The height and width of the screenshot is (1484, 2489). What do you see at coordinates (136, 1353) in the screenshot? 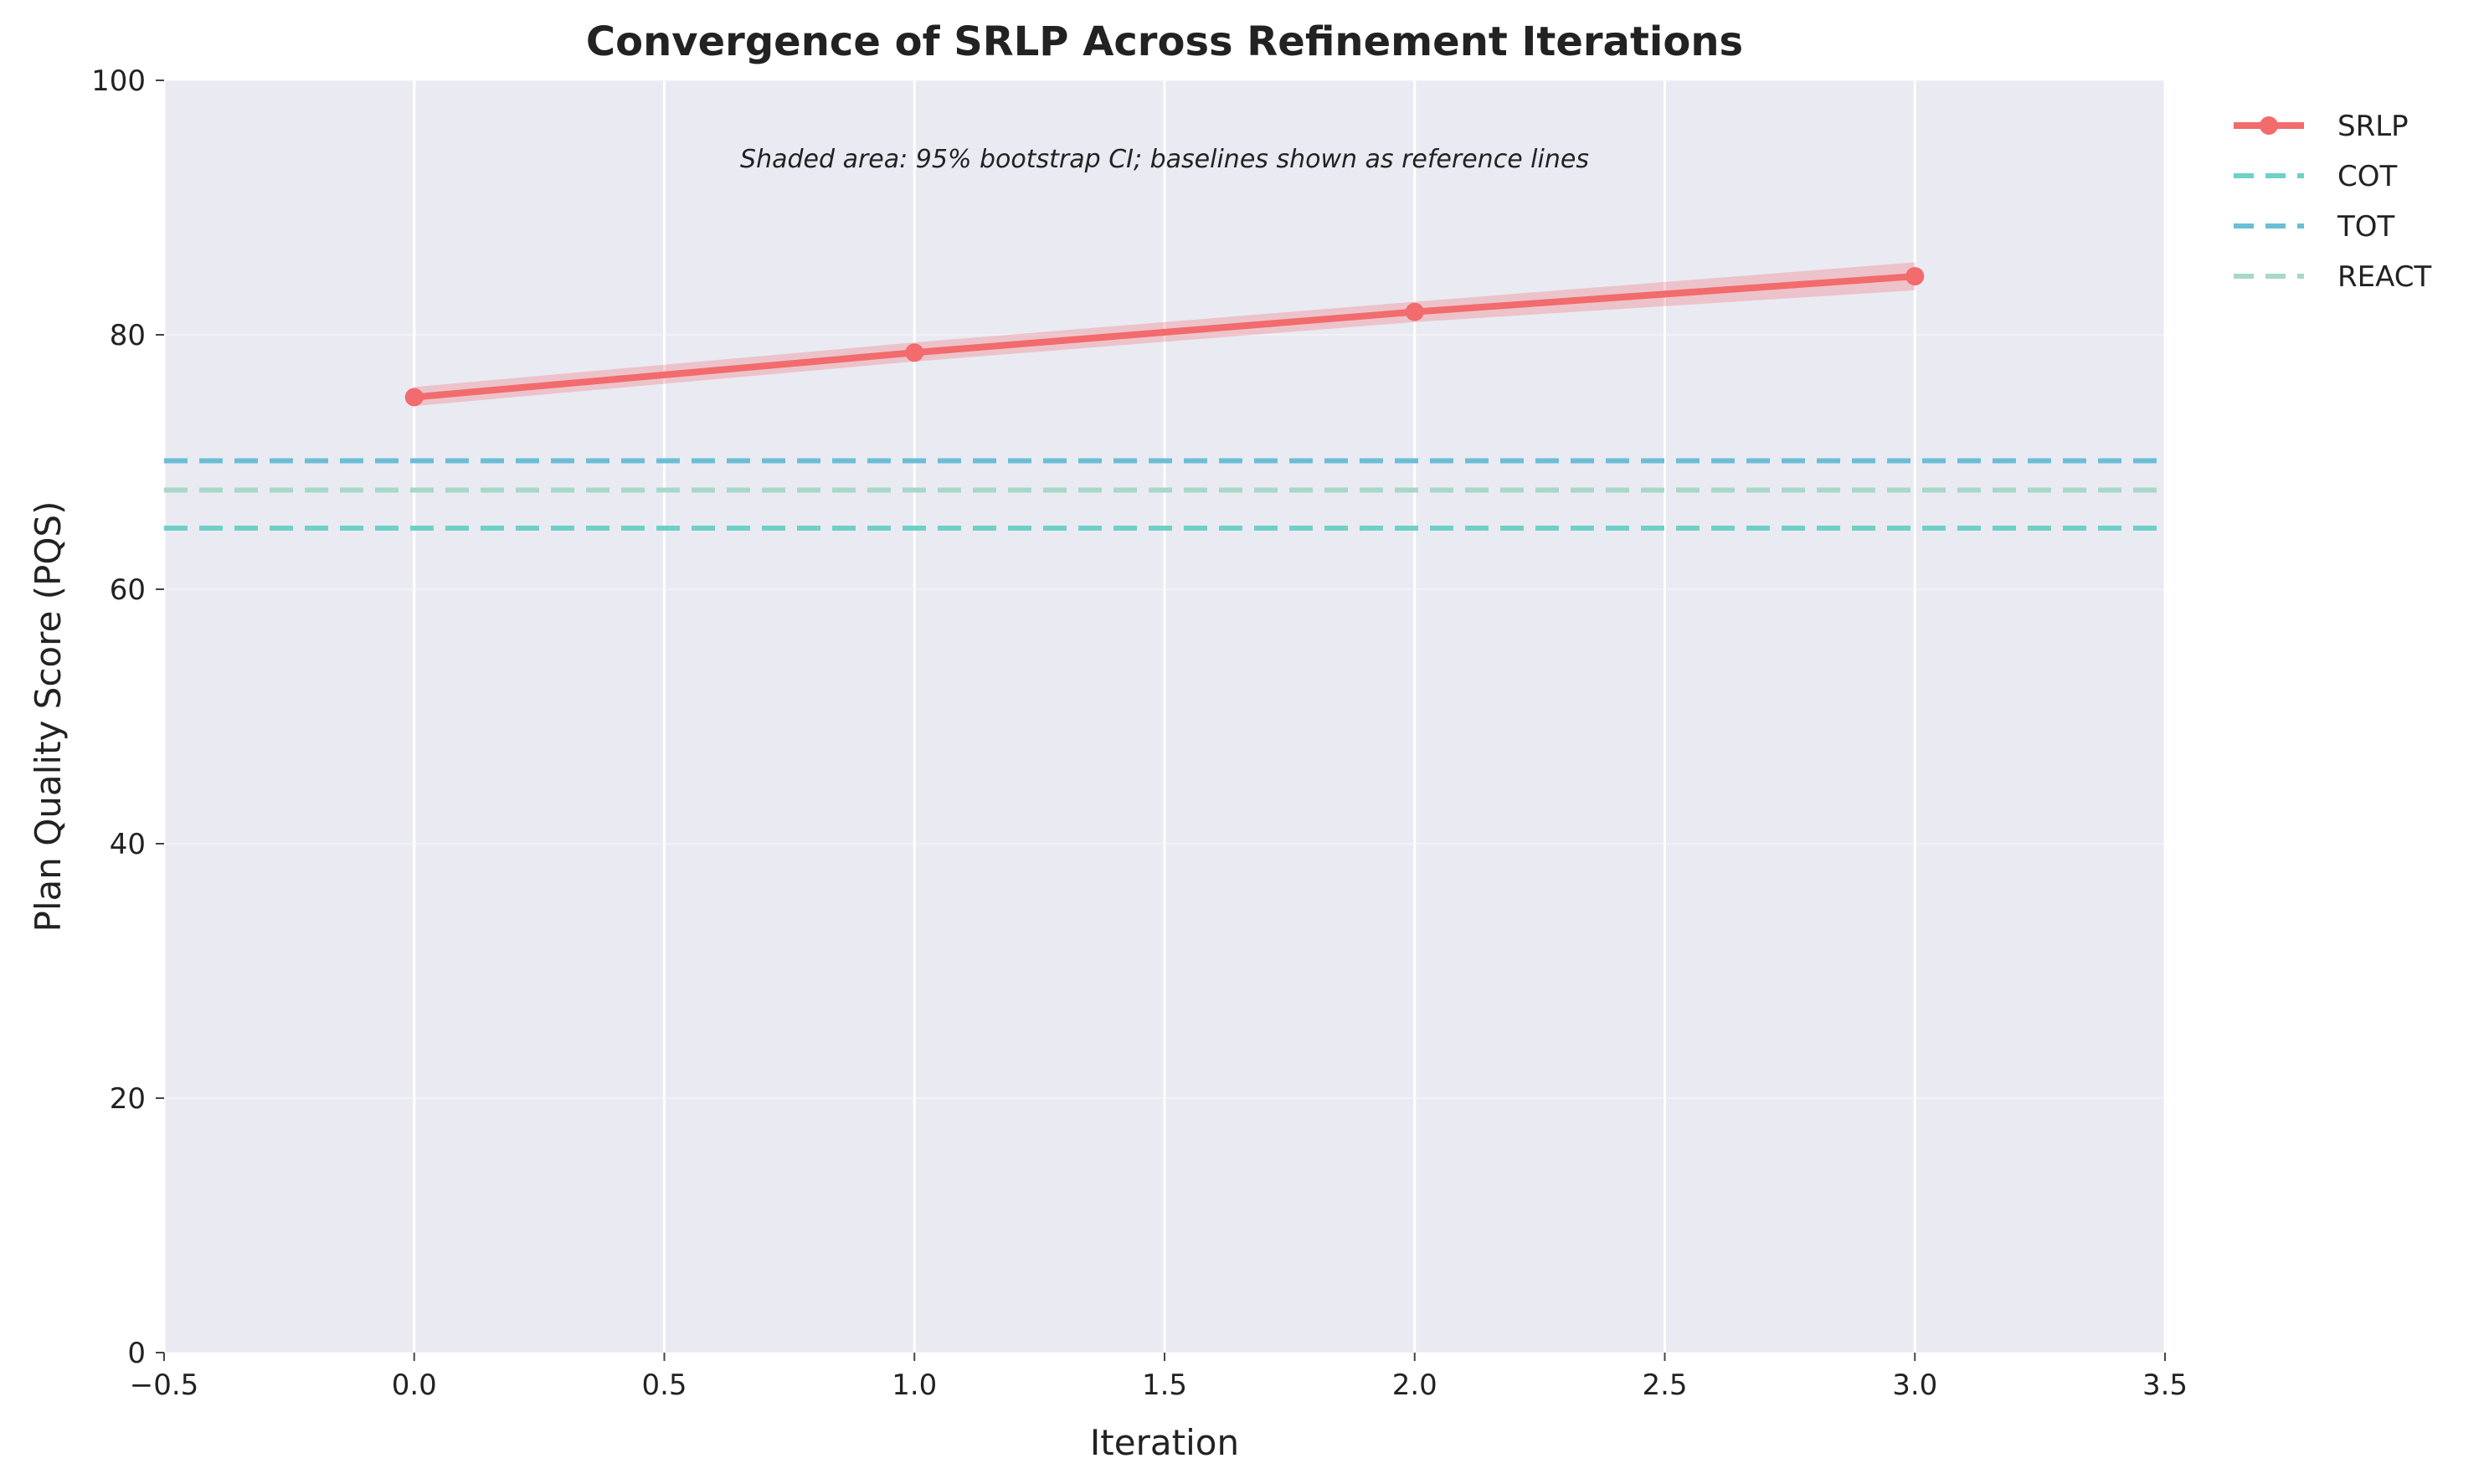
I see `y-tick-label: 0` at bounding box center [136, 1353].